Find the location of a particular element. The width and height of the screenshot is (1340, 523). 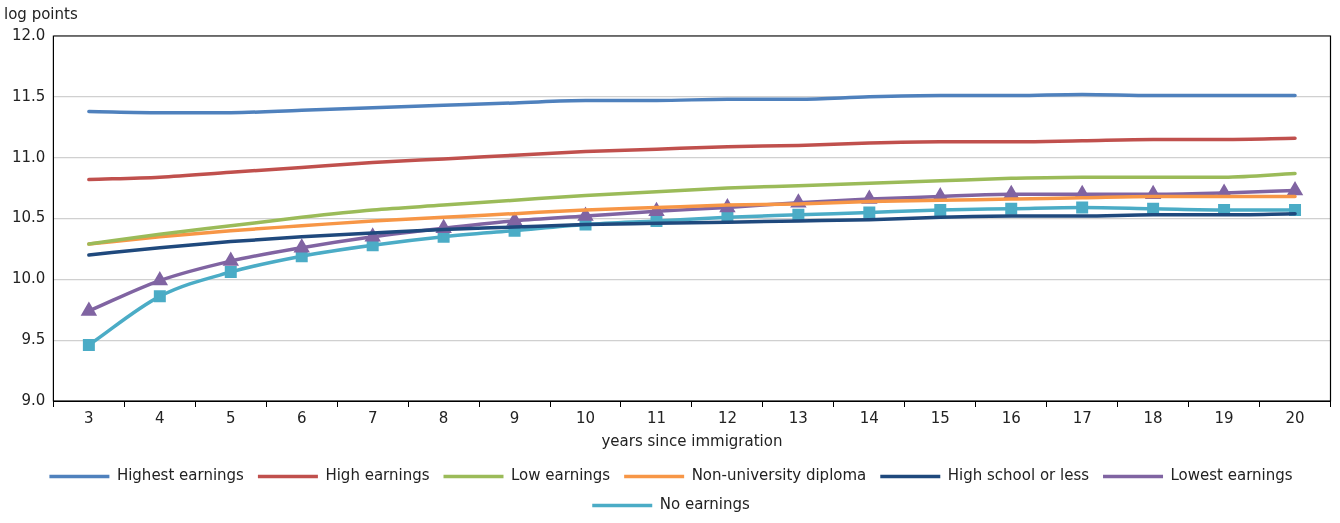

x-tick-label: 8 is located at coordinates (443, 417).